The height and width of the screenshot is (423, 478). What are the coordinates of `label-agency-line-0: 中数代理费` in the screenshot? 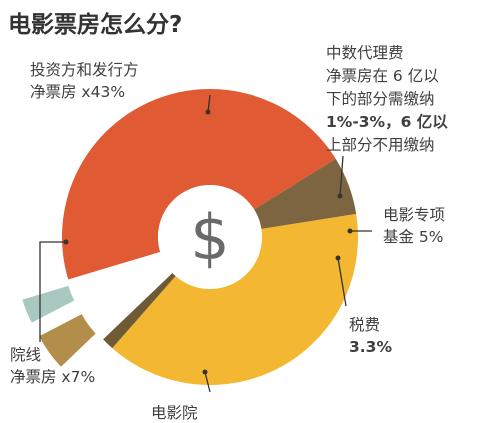 It's located at (365, 53).